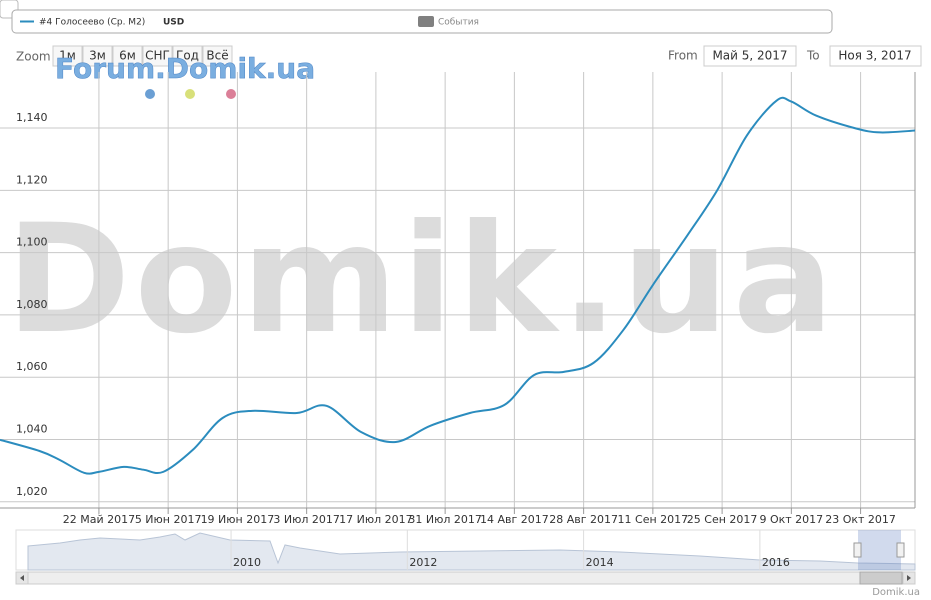  I want to click on y-tick-label: 1,020, so click(32, 491).